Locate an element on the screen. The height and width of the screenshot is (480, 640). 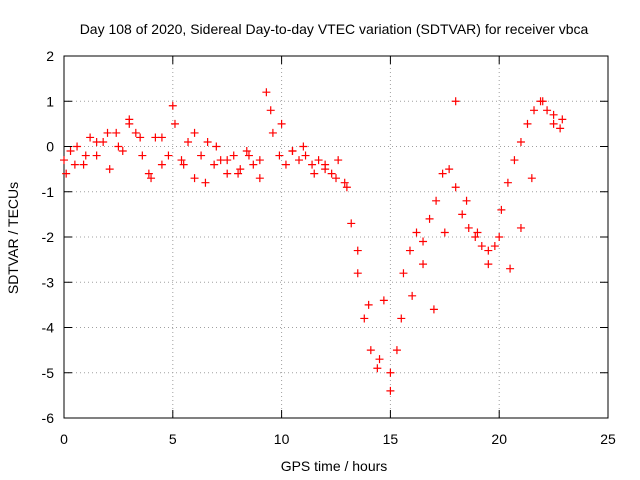
x-tick-label: 15 is located at coordinates (391, 439).